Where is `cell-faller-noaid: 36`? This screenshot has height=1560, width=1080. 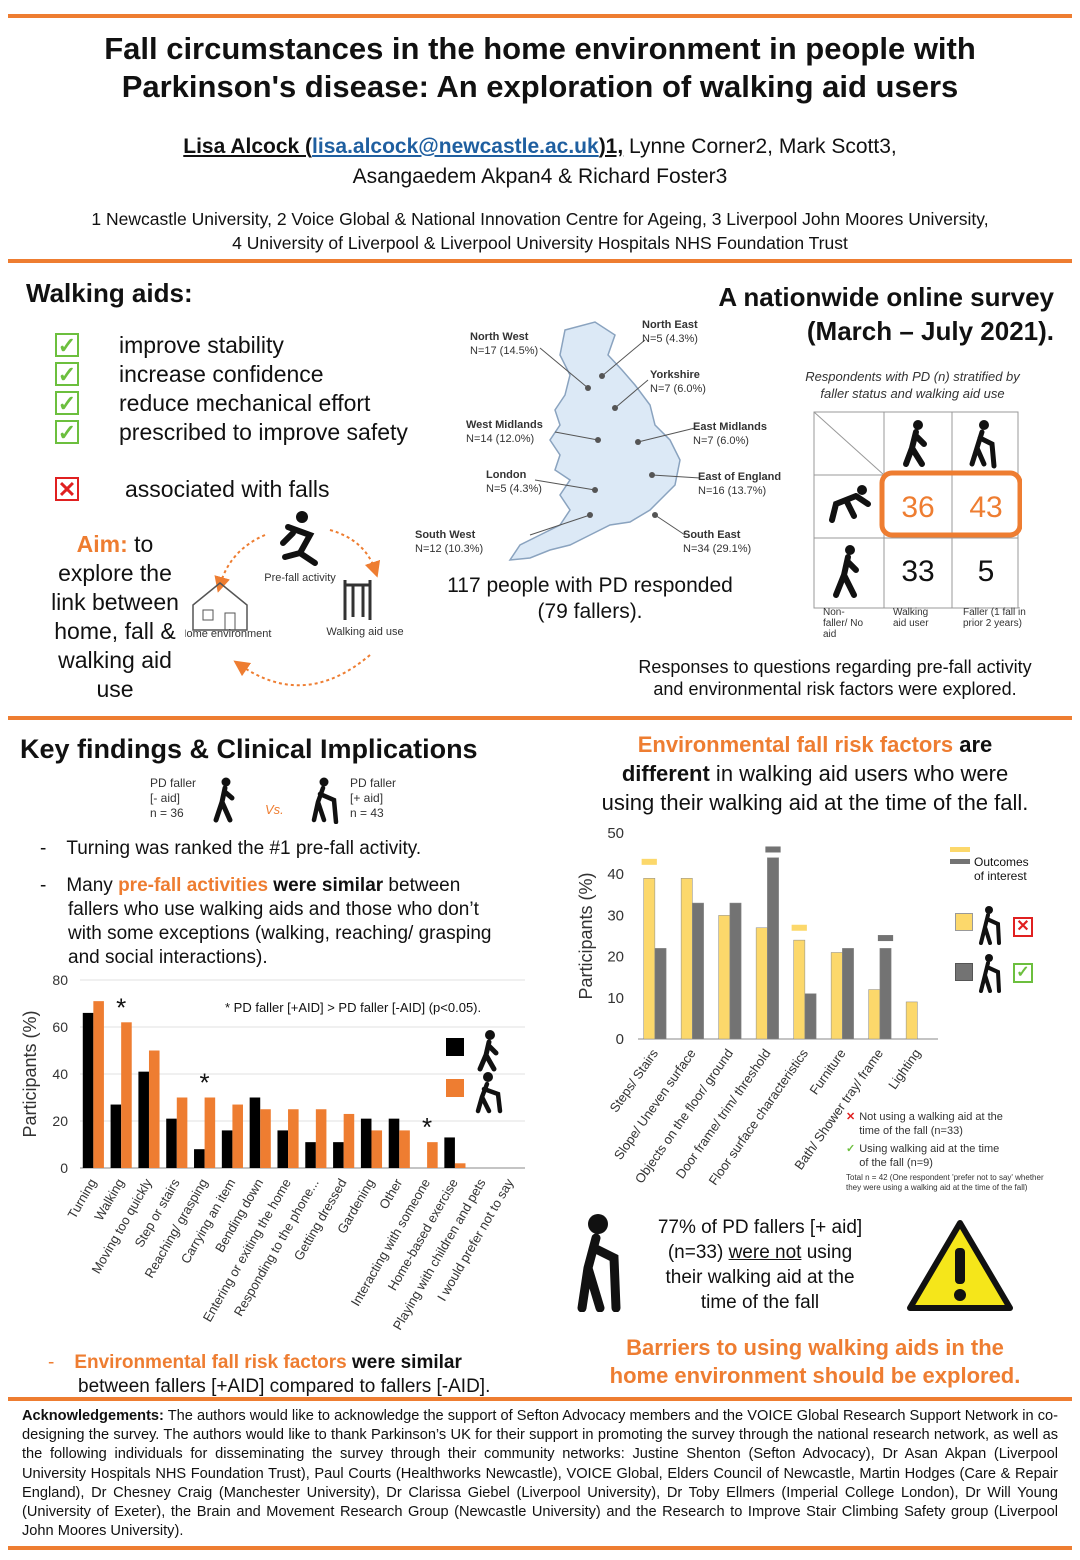 cell-faller-noaid: 36 is located at coordinates (917, 507).